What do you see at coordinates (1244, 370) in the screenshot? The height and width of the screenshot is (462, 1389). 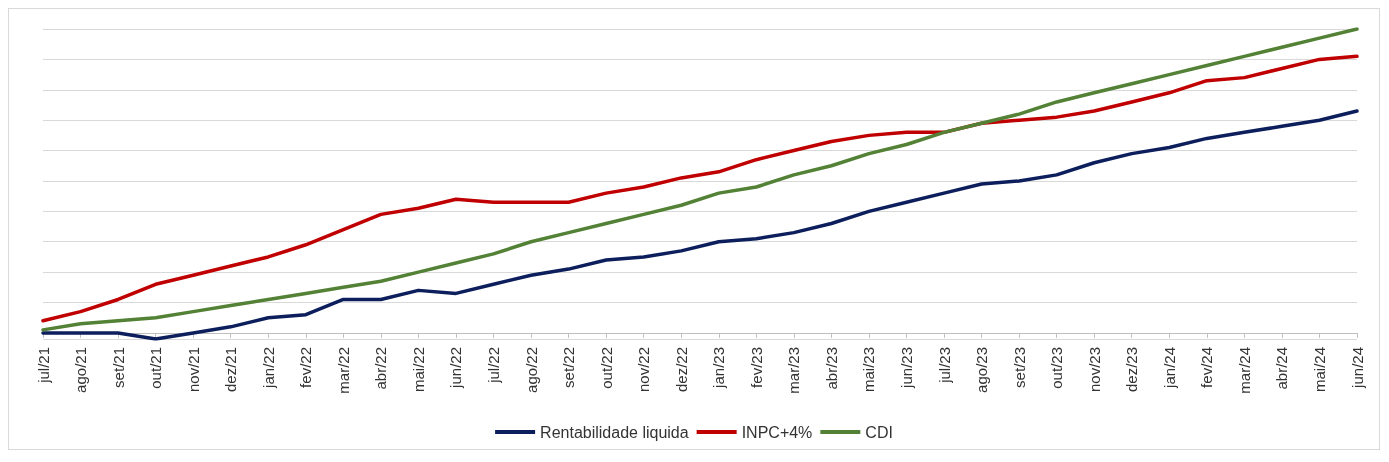 I see `x-tick-label: mar/24` at bounding box center [1244, 370].